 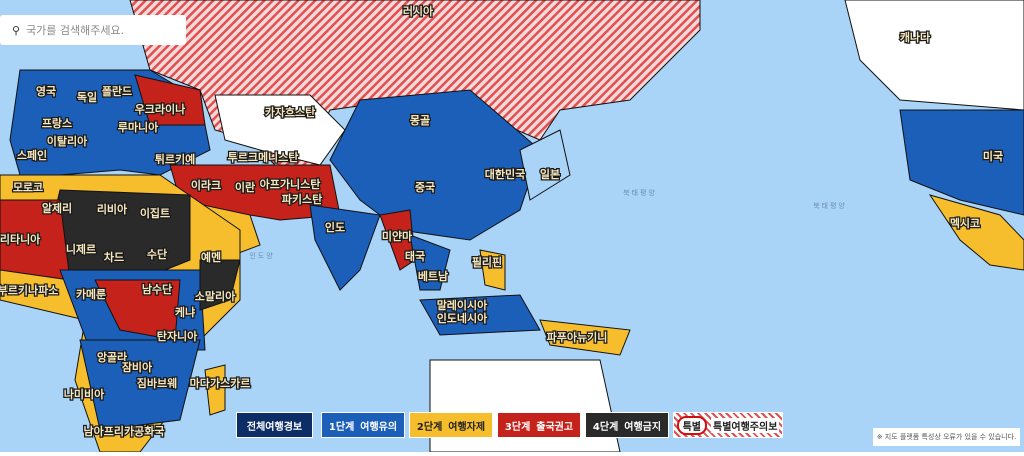 What do you see at coordinates (965, 223) in the screenshot?
I see `country-label: 멕시코` at bounding box center [965, 223].